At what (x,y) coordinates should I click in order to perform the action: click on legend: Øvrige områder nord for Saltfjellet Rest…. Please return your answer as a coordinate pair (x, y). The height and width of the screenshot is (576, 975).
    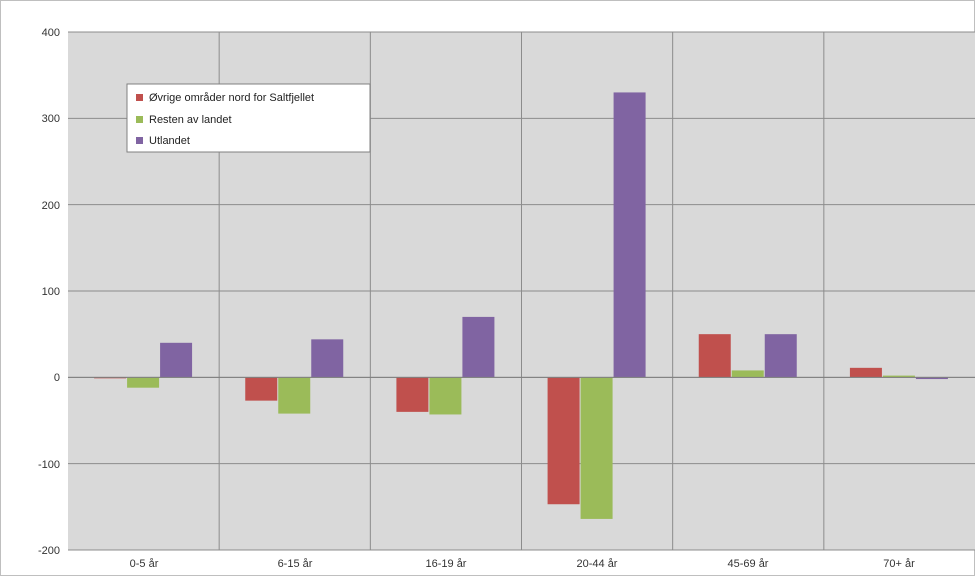
    Looking at the image, I should click on (248, 118).